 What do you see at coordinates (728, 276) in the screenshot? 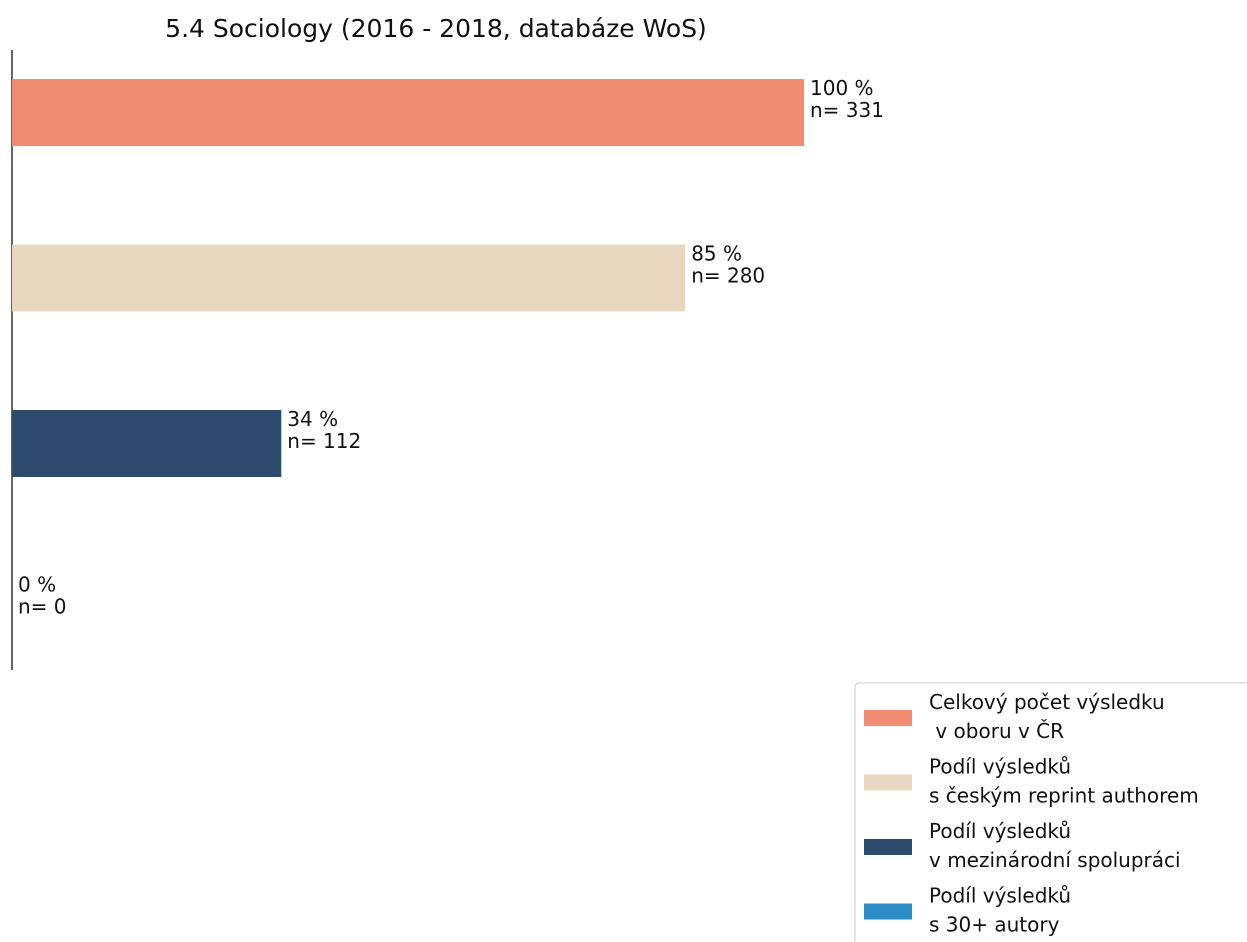
I see `count-label: n= 280` at bounding box center [728, 276].